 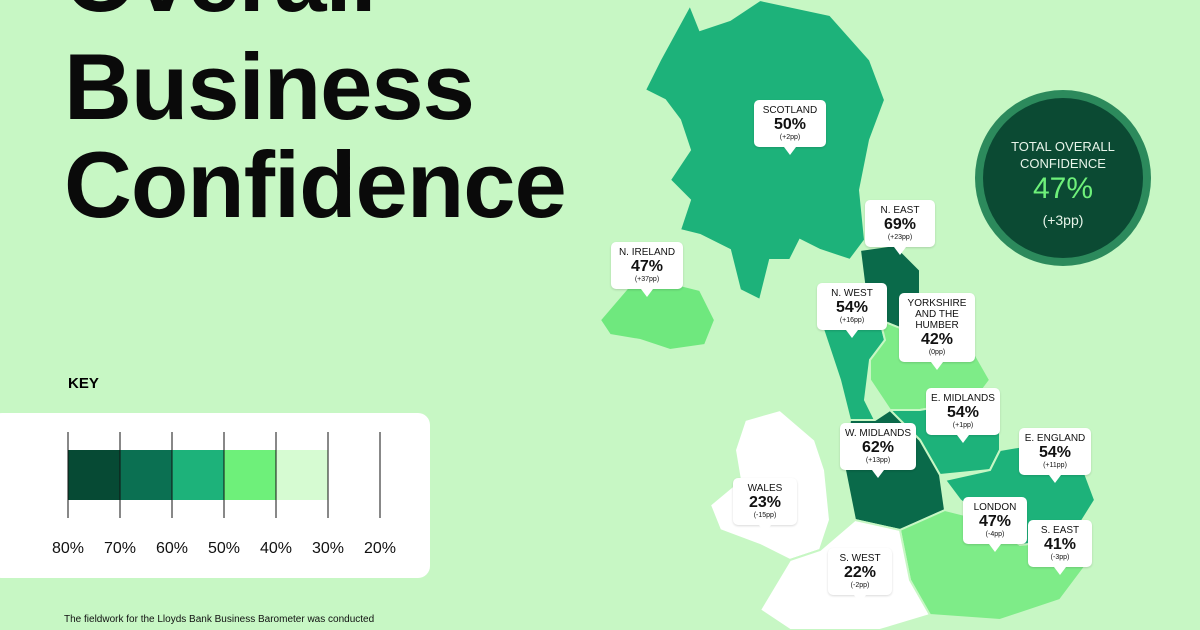 I want to click on region-value: 41%, so click(x=1060, y=544).